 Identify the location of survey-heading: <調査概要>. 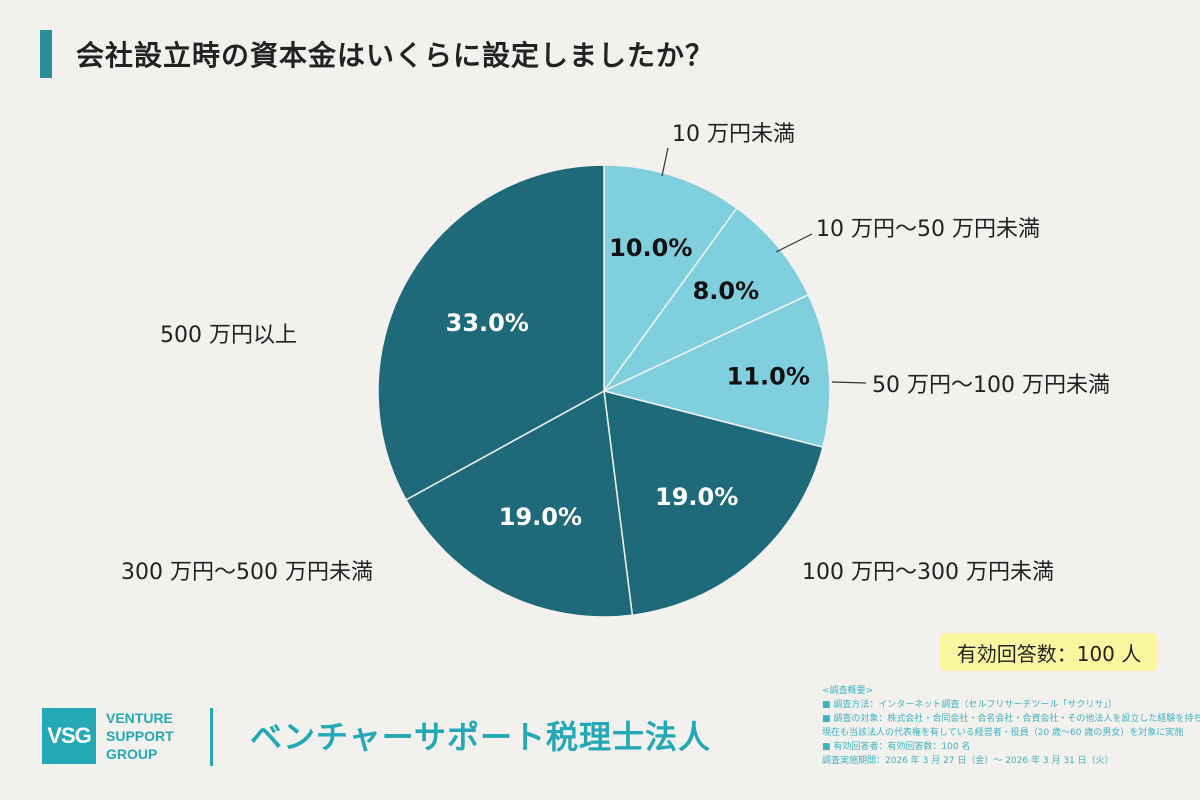
(848, 691).